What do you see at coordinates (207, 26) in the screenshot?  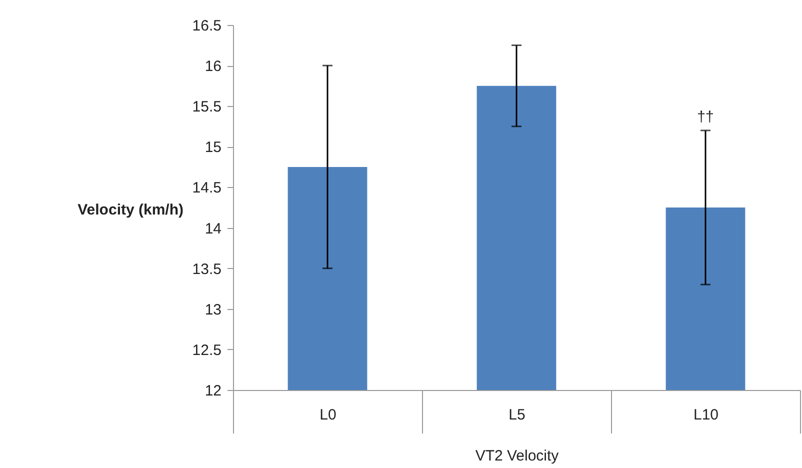 I see `y-tick-label: 16.5` at bounding box center [207, 26].